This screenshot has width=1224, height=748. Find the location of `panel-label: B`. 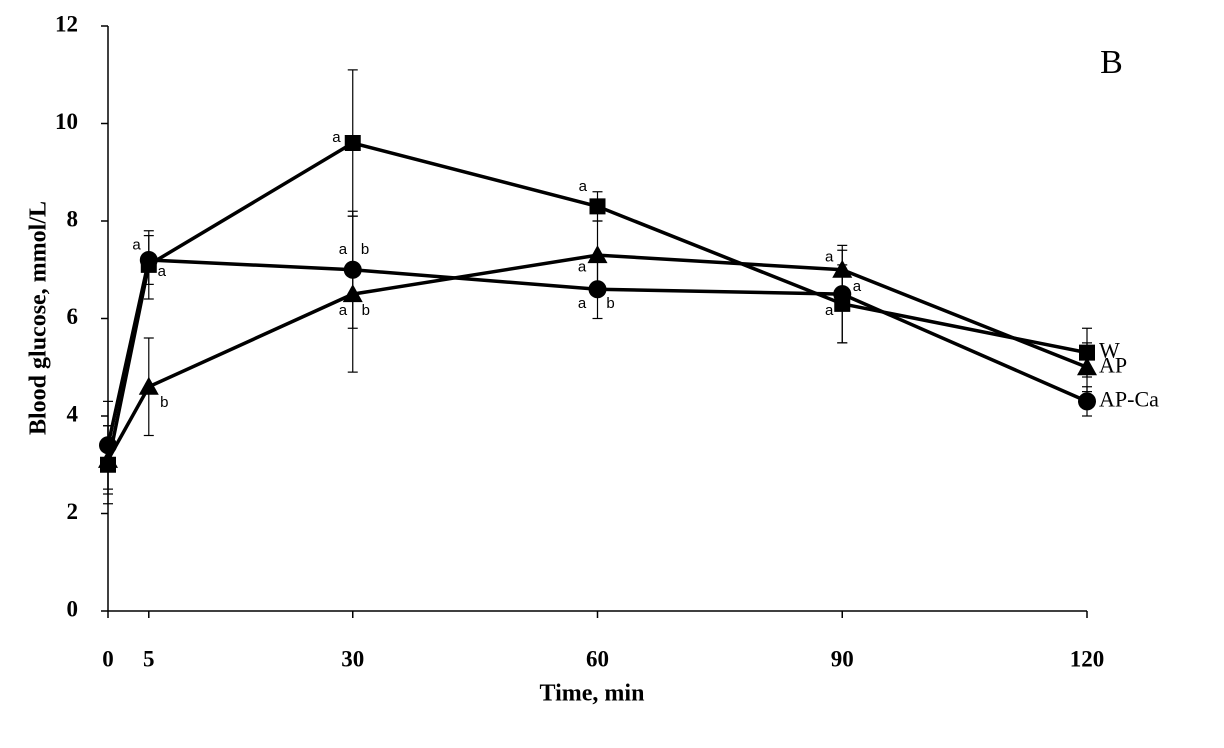

panel-label: B is located at coordinates (1111, 62).